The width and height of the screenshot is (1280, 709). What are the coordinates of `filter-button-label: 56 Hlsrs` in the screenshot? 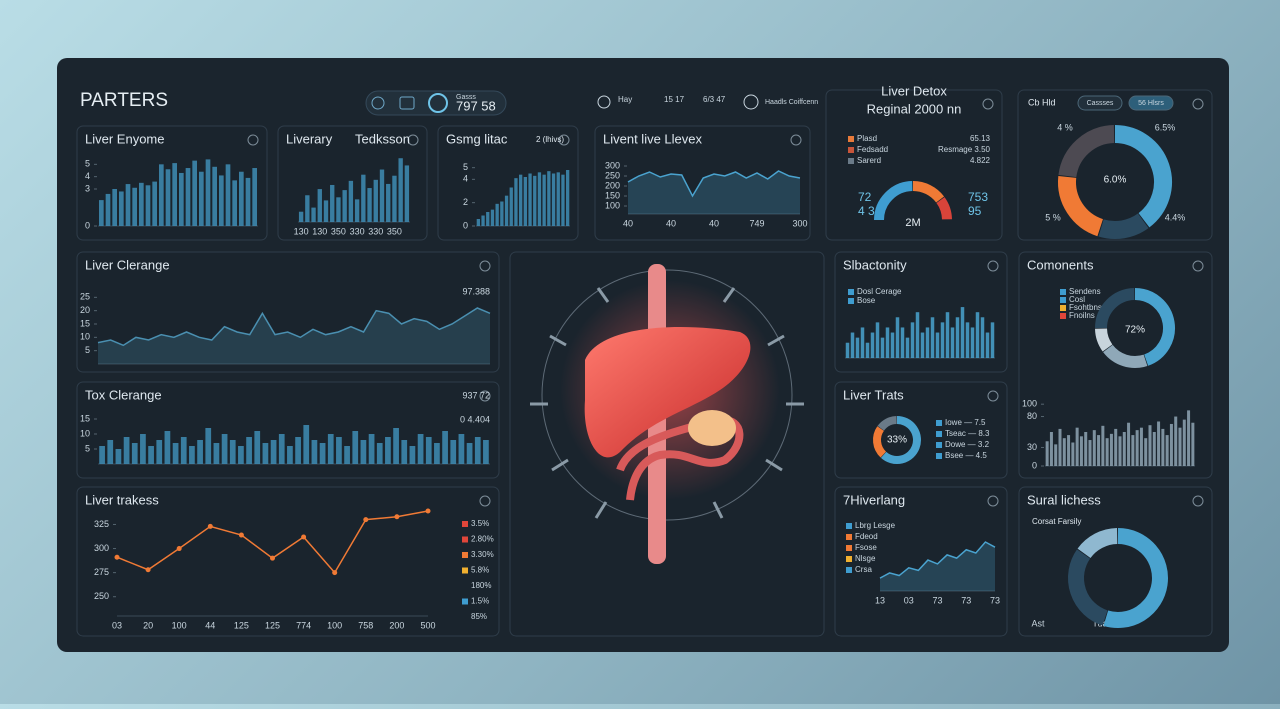 It's located at (1151, 103).